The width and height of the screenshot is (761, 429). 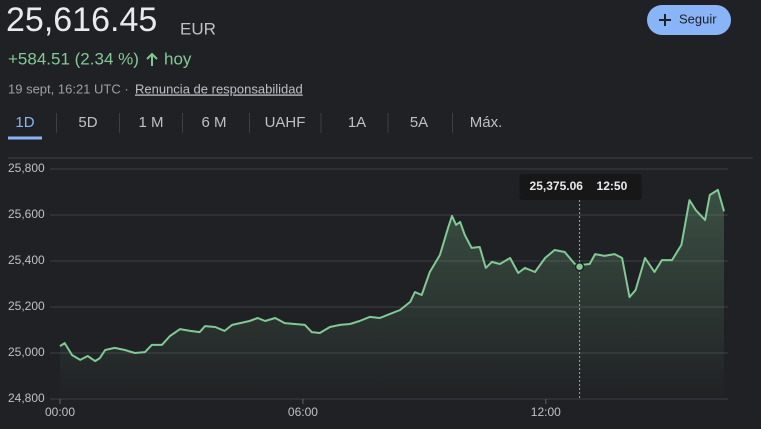 I want to click on period: hoy, so click(x=178, y=58).